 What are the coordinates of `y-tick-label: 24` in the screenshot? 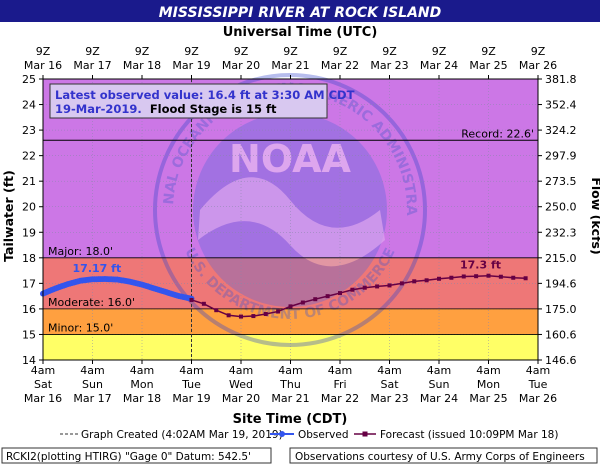 It's located at (29, 105).